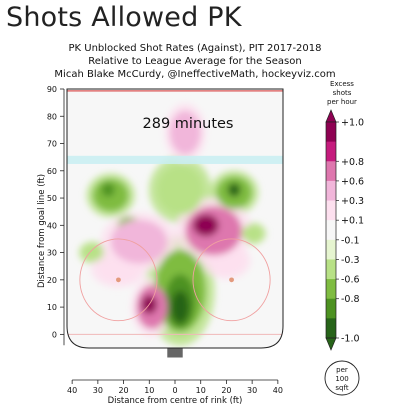 This screenshot has height=417, width=400. What do you see at coordinates (352, 221) in the screenshot?
I see `colorbar-label: +0.1` at bounding box center [352, 221].